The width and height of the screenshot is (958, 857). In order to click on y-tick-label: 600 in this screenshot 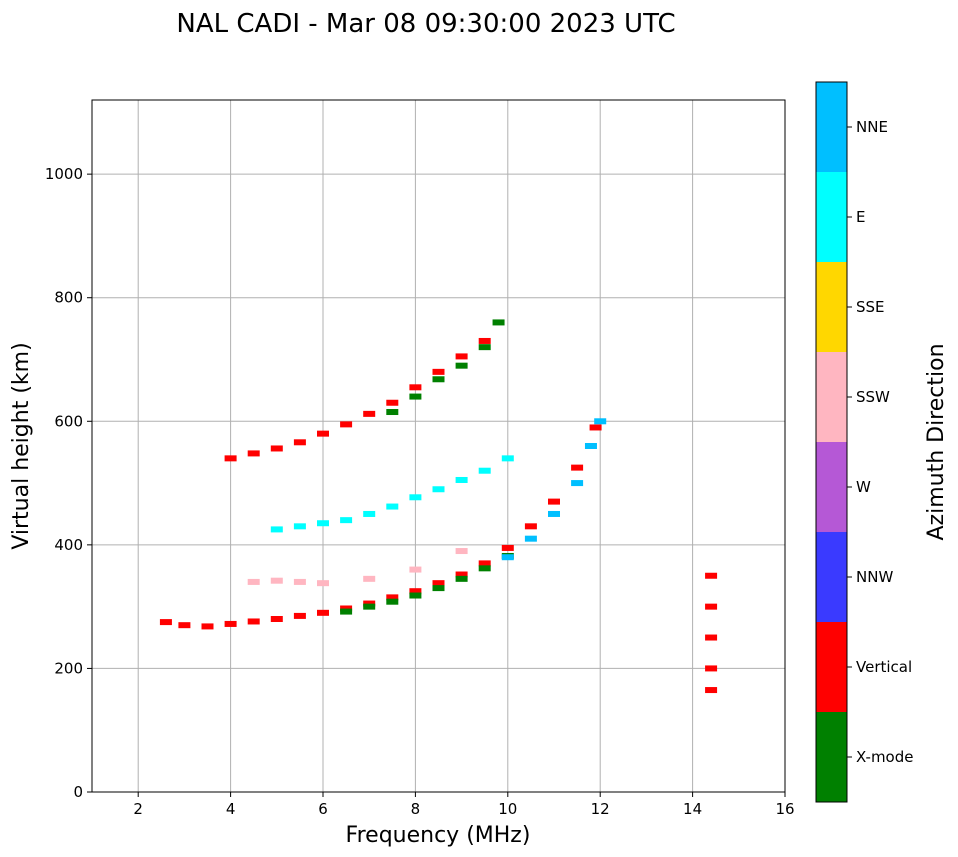, I will do `click(68, 421)`.